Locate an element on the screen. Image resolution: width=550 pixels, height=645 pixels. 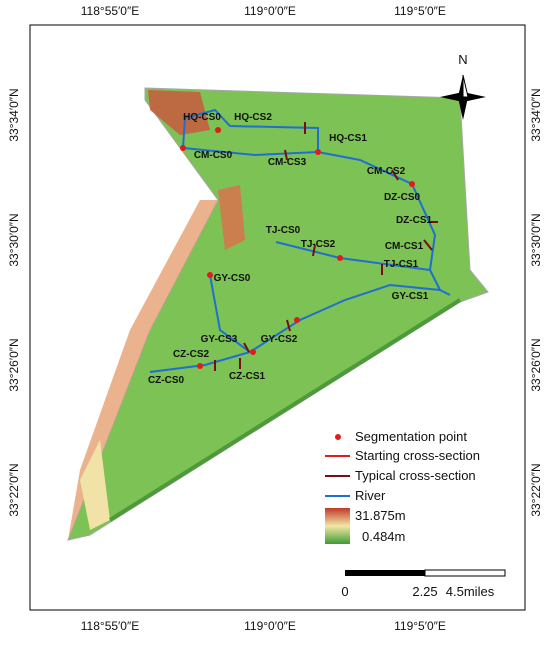
legend-box is located at coordinates (415, 487).